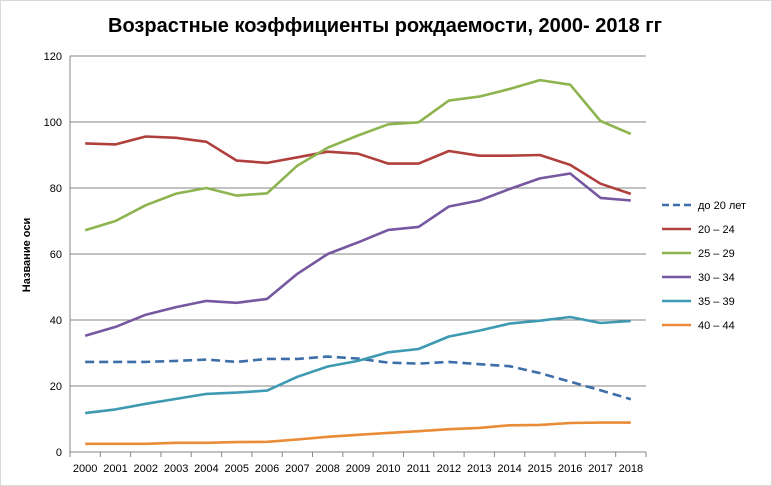 This screenshot has height=486, width=772. What do you see at coordinates (449, 469) in the screenshot?
I see `x-tick-label: 2012` at bounding box center [449, 469].